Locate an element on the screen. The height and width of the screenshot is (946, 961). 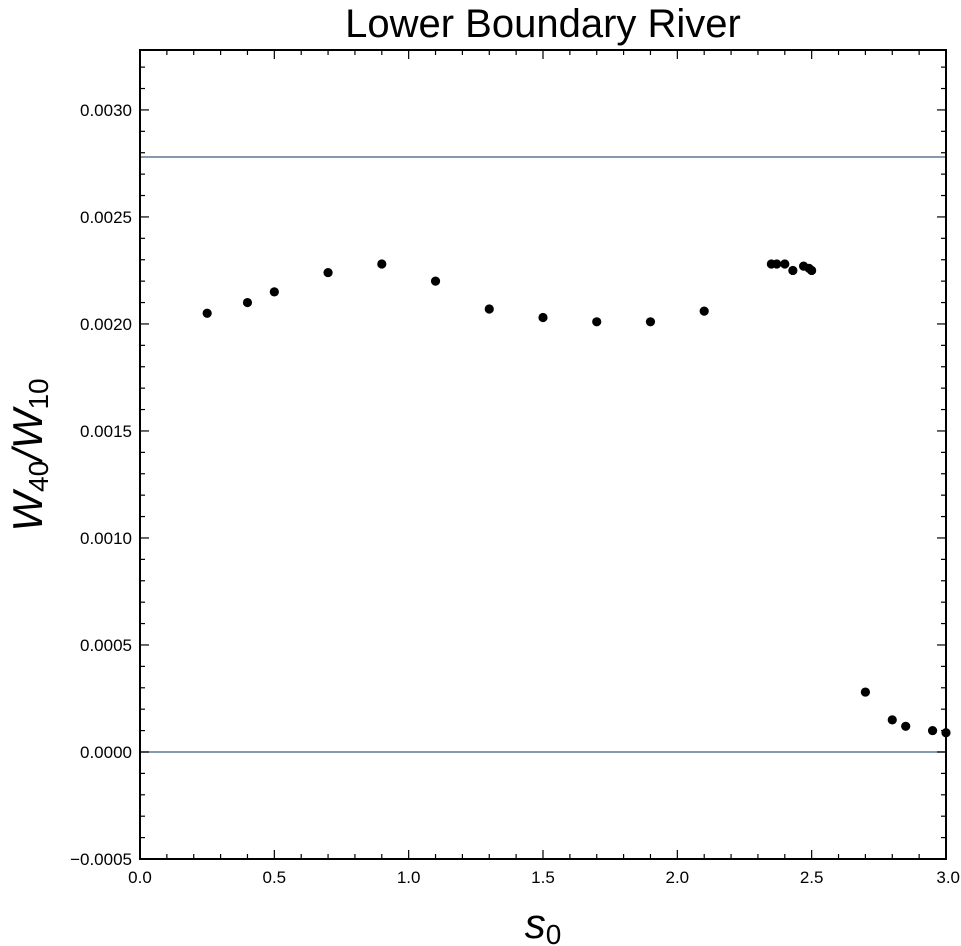
x-tick-label: 1.0 is located at coordinates (409, 877).